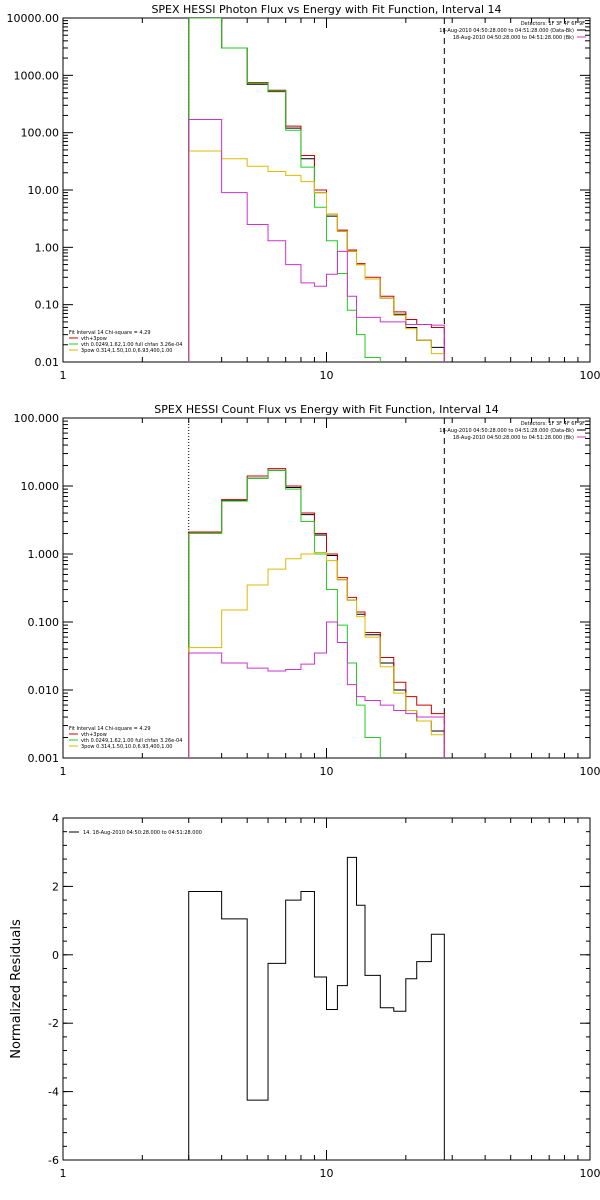 Image resolution: width=600 pixels, height=1200 pixels. What do you see at coordinates (44, 622) in the screenshot?
I see `y-tick-label: 0.100` at bounding box center [44, 622].